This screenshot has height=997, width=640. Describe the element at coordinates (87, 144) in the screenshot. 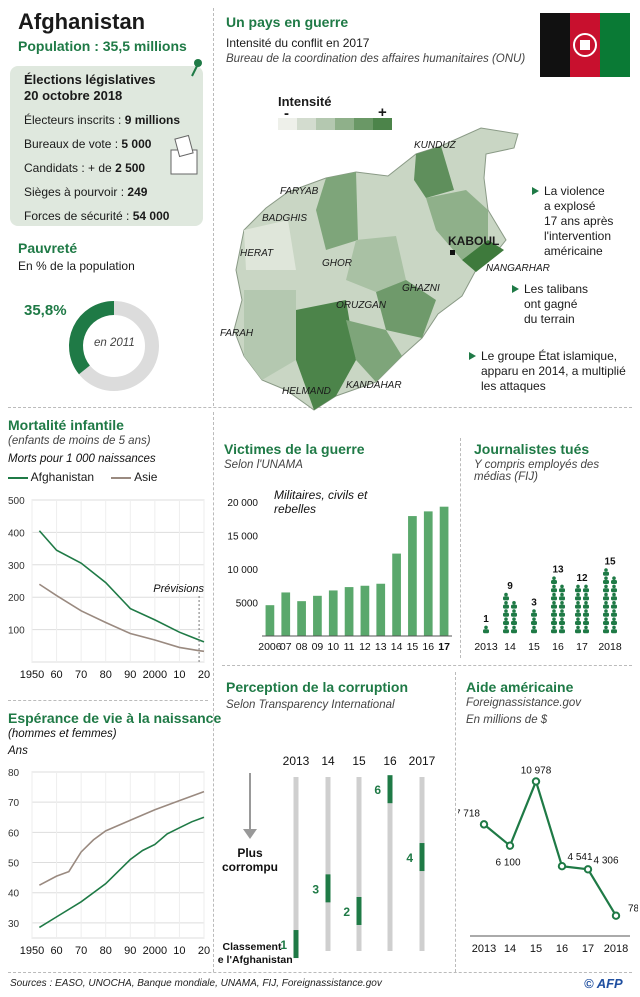

I see `fact-polling: Bureaux de vote : 5 000` at that location.